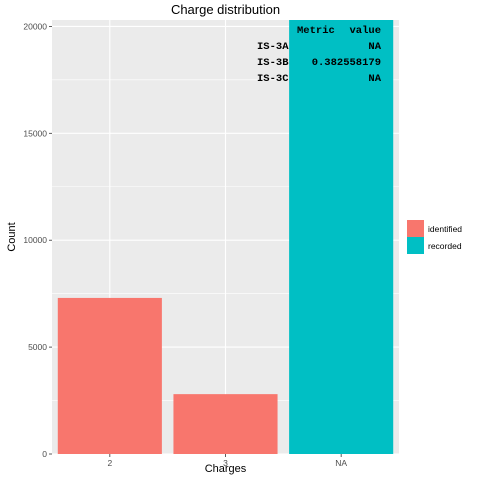 The width and height of the screenshot is (480, 480). Describe the element at coordinates (225, 9) in the screenshot. I see `chart-title: Charge distribution` at that location.